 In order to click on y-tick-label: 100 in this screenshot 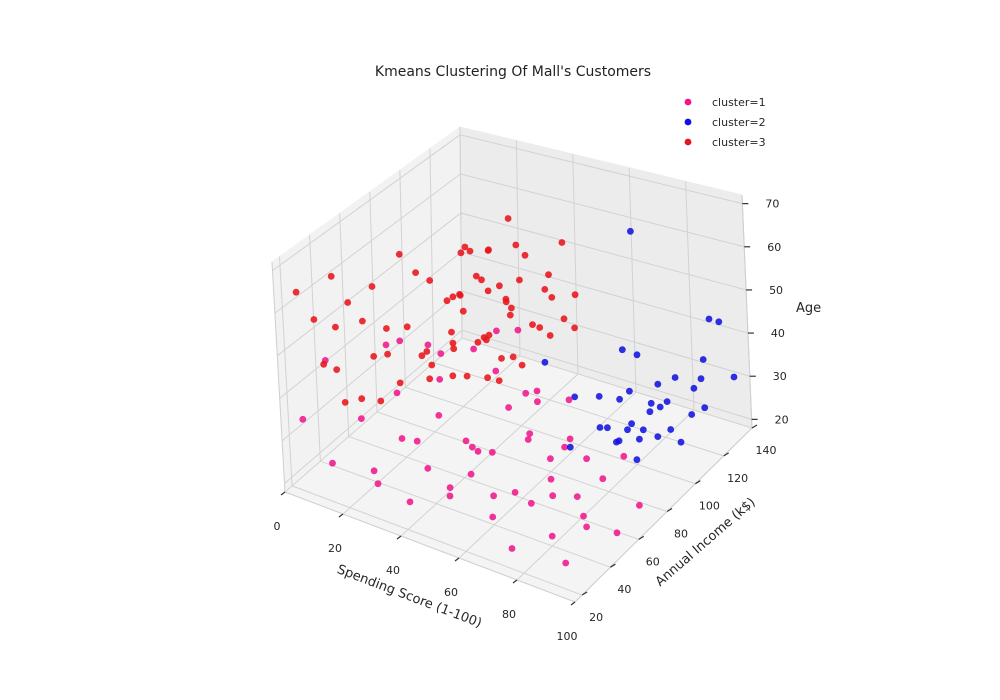, I will do `click(709, 506)`.